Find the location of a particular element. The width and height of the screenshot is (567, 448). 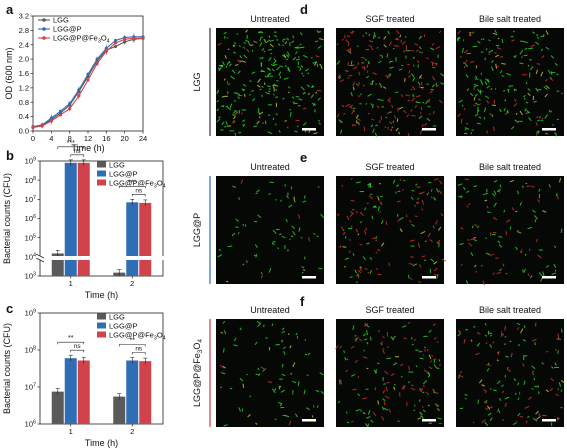

micrograph-background is located at coordinates (270, 230).